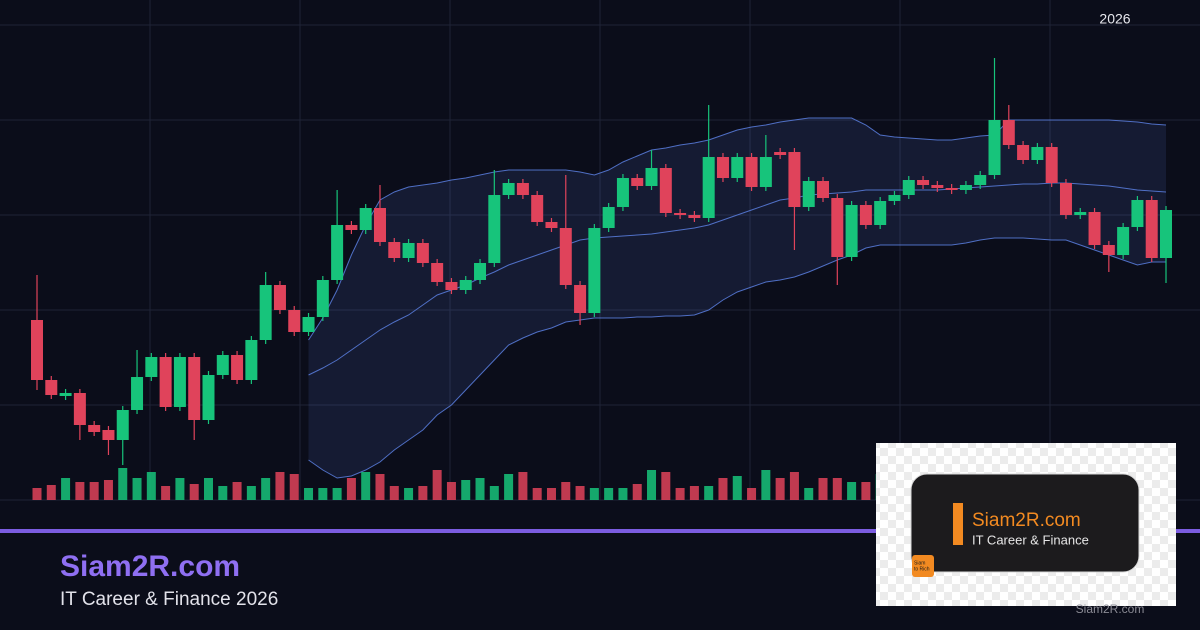 This screenshot has width=1200, height=630. I want to click on divider, so click(600, 531).